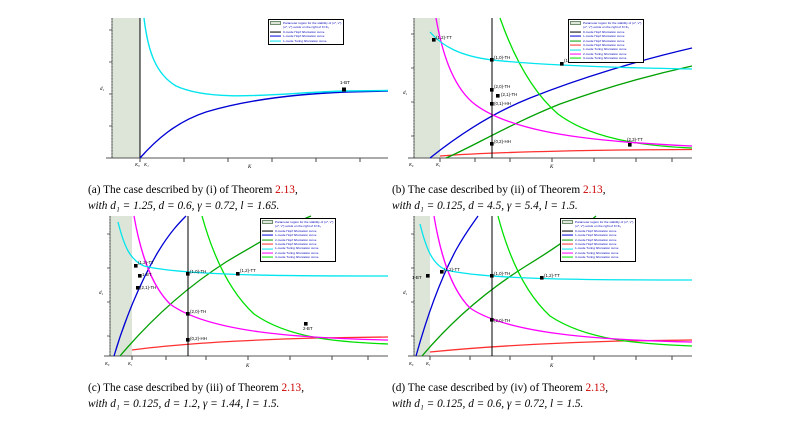  What do you see at coordinates (566, 152) in the screenshot?
I see `curve-3-mode-hopf-b` at bounding box center [566, 152].